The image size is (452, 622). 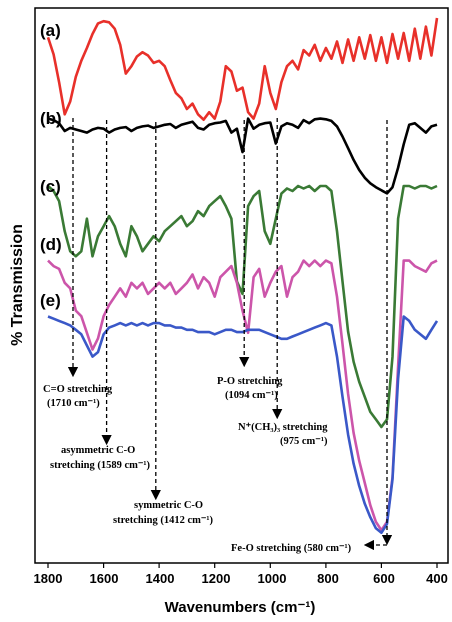 What do you see at coordinates (160, 578) in the screenshot?
I see `x-tick-label: 1400` at bounding box center [160, 578].